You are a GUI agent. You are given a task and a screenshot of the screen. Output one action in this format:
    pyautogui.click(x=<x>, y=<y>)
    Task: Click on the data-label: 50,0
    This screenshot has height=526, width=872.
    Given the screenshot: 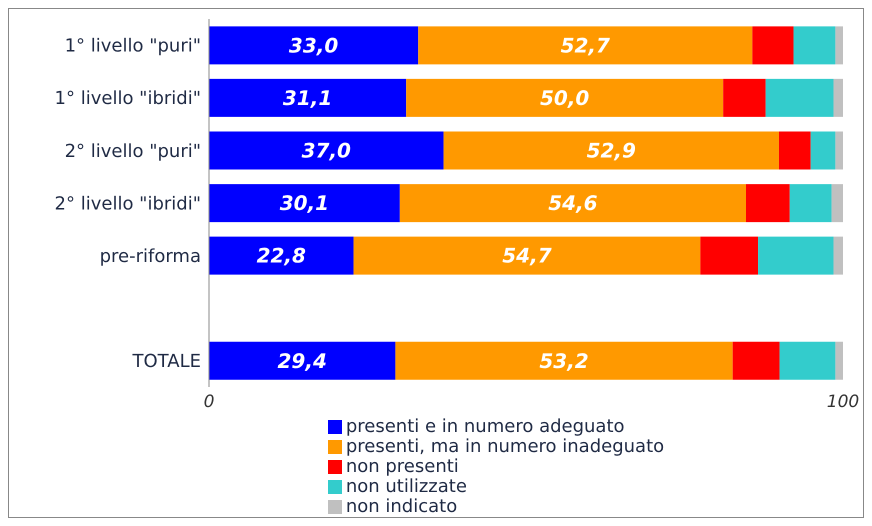 What is the action you would take?
    pyautogui.click(x=565, y=98)
    